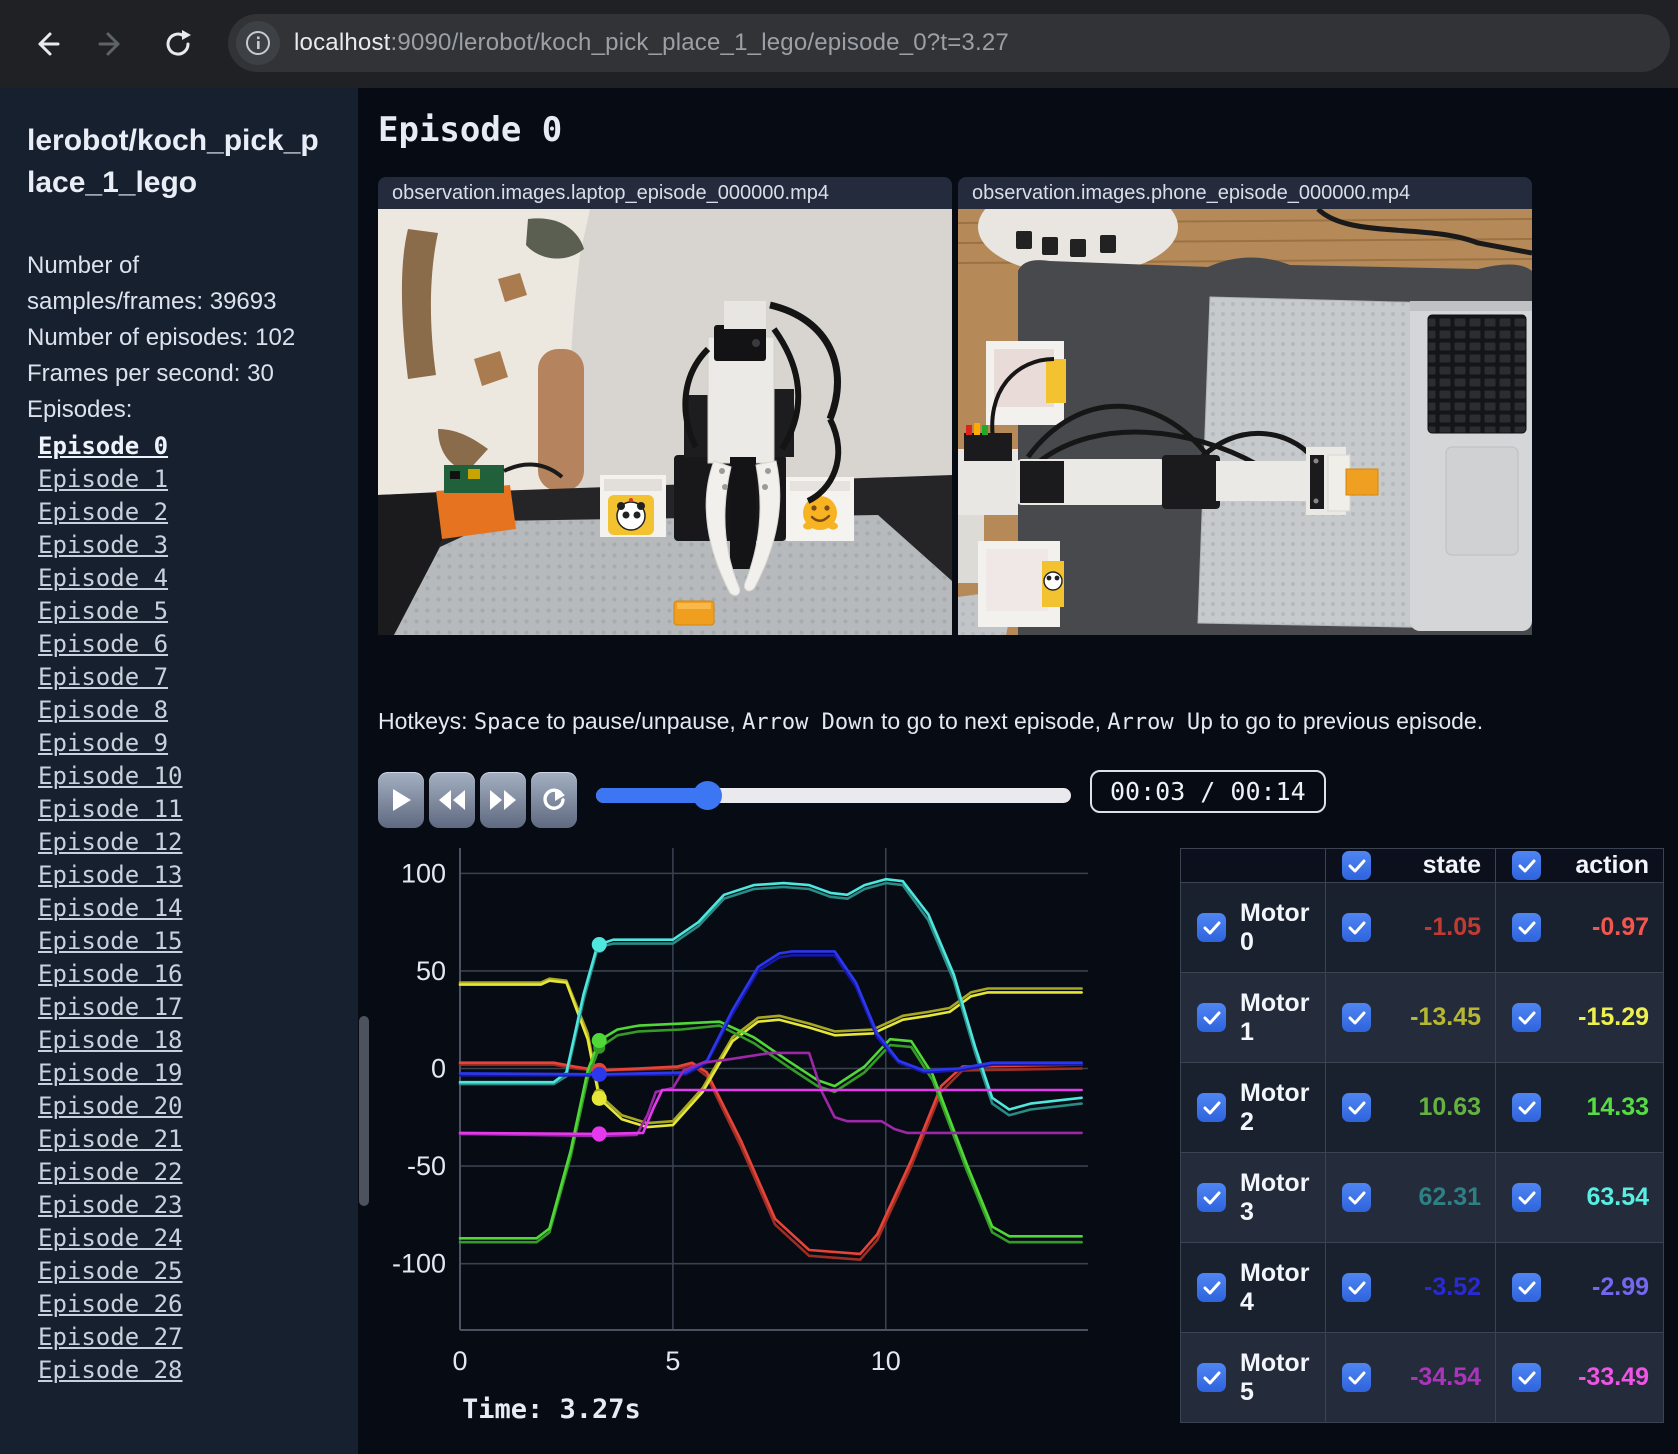 The height and width of the screenshot is (1454, 1678). Describe the element at coordinates (452, 800) in the screenshot. I see `rewind-button` at that location.